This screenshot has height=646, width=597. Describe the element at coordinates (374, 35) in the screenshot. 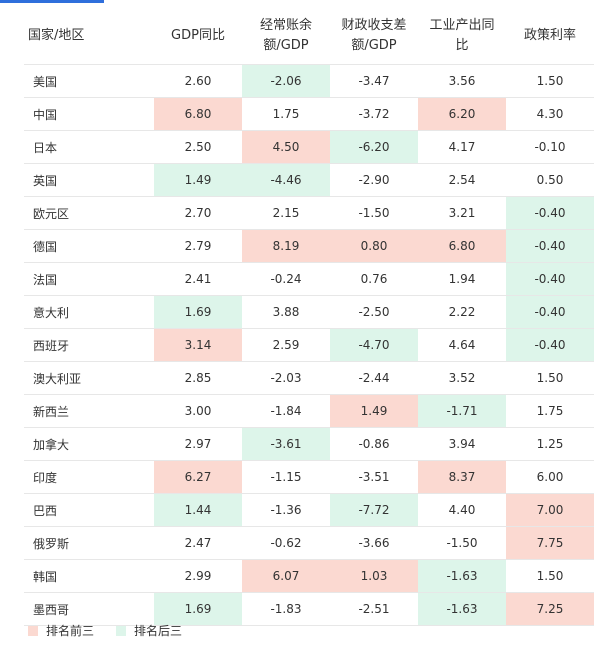

I see `header-fiscal-balance: 财政收支差 额/GDP` at that location.